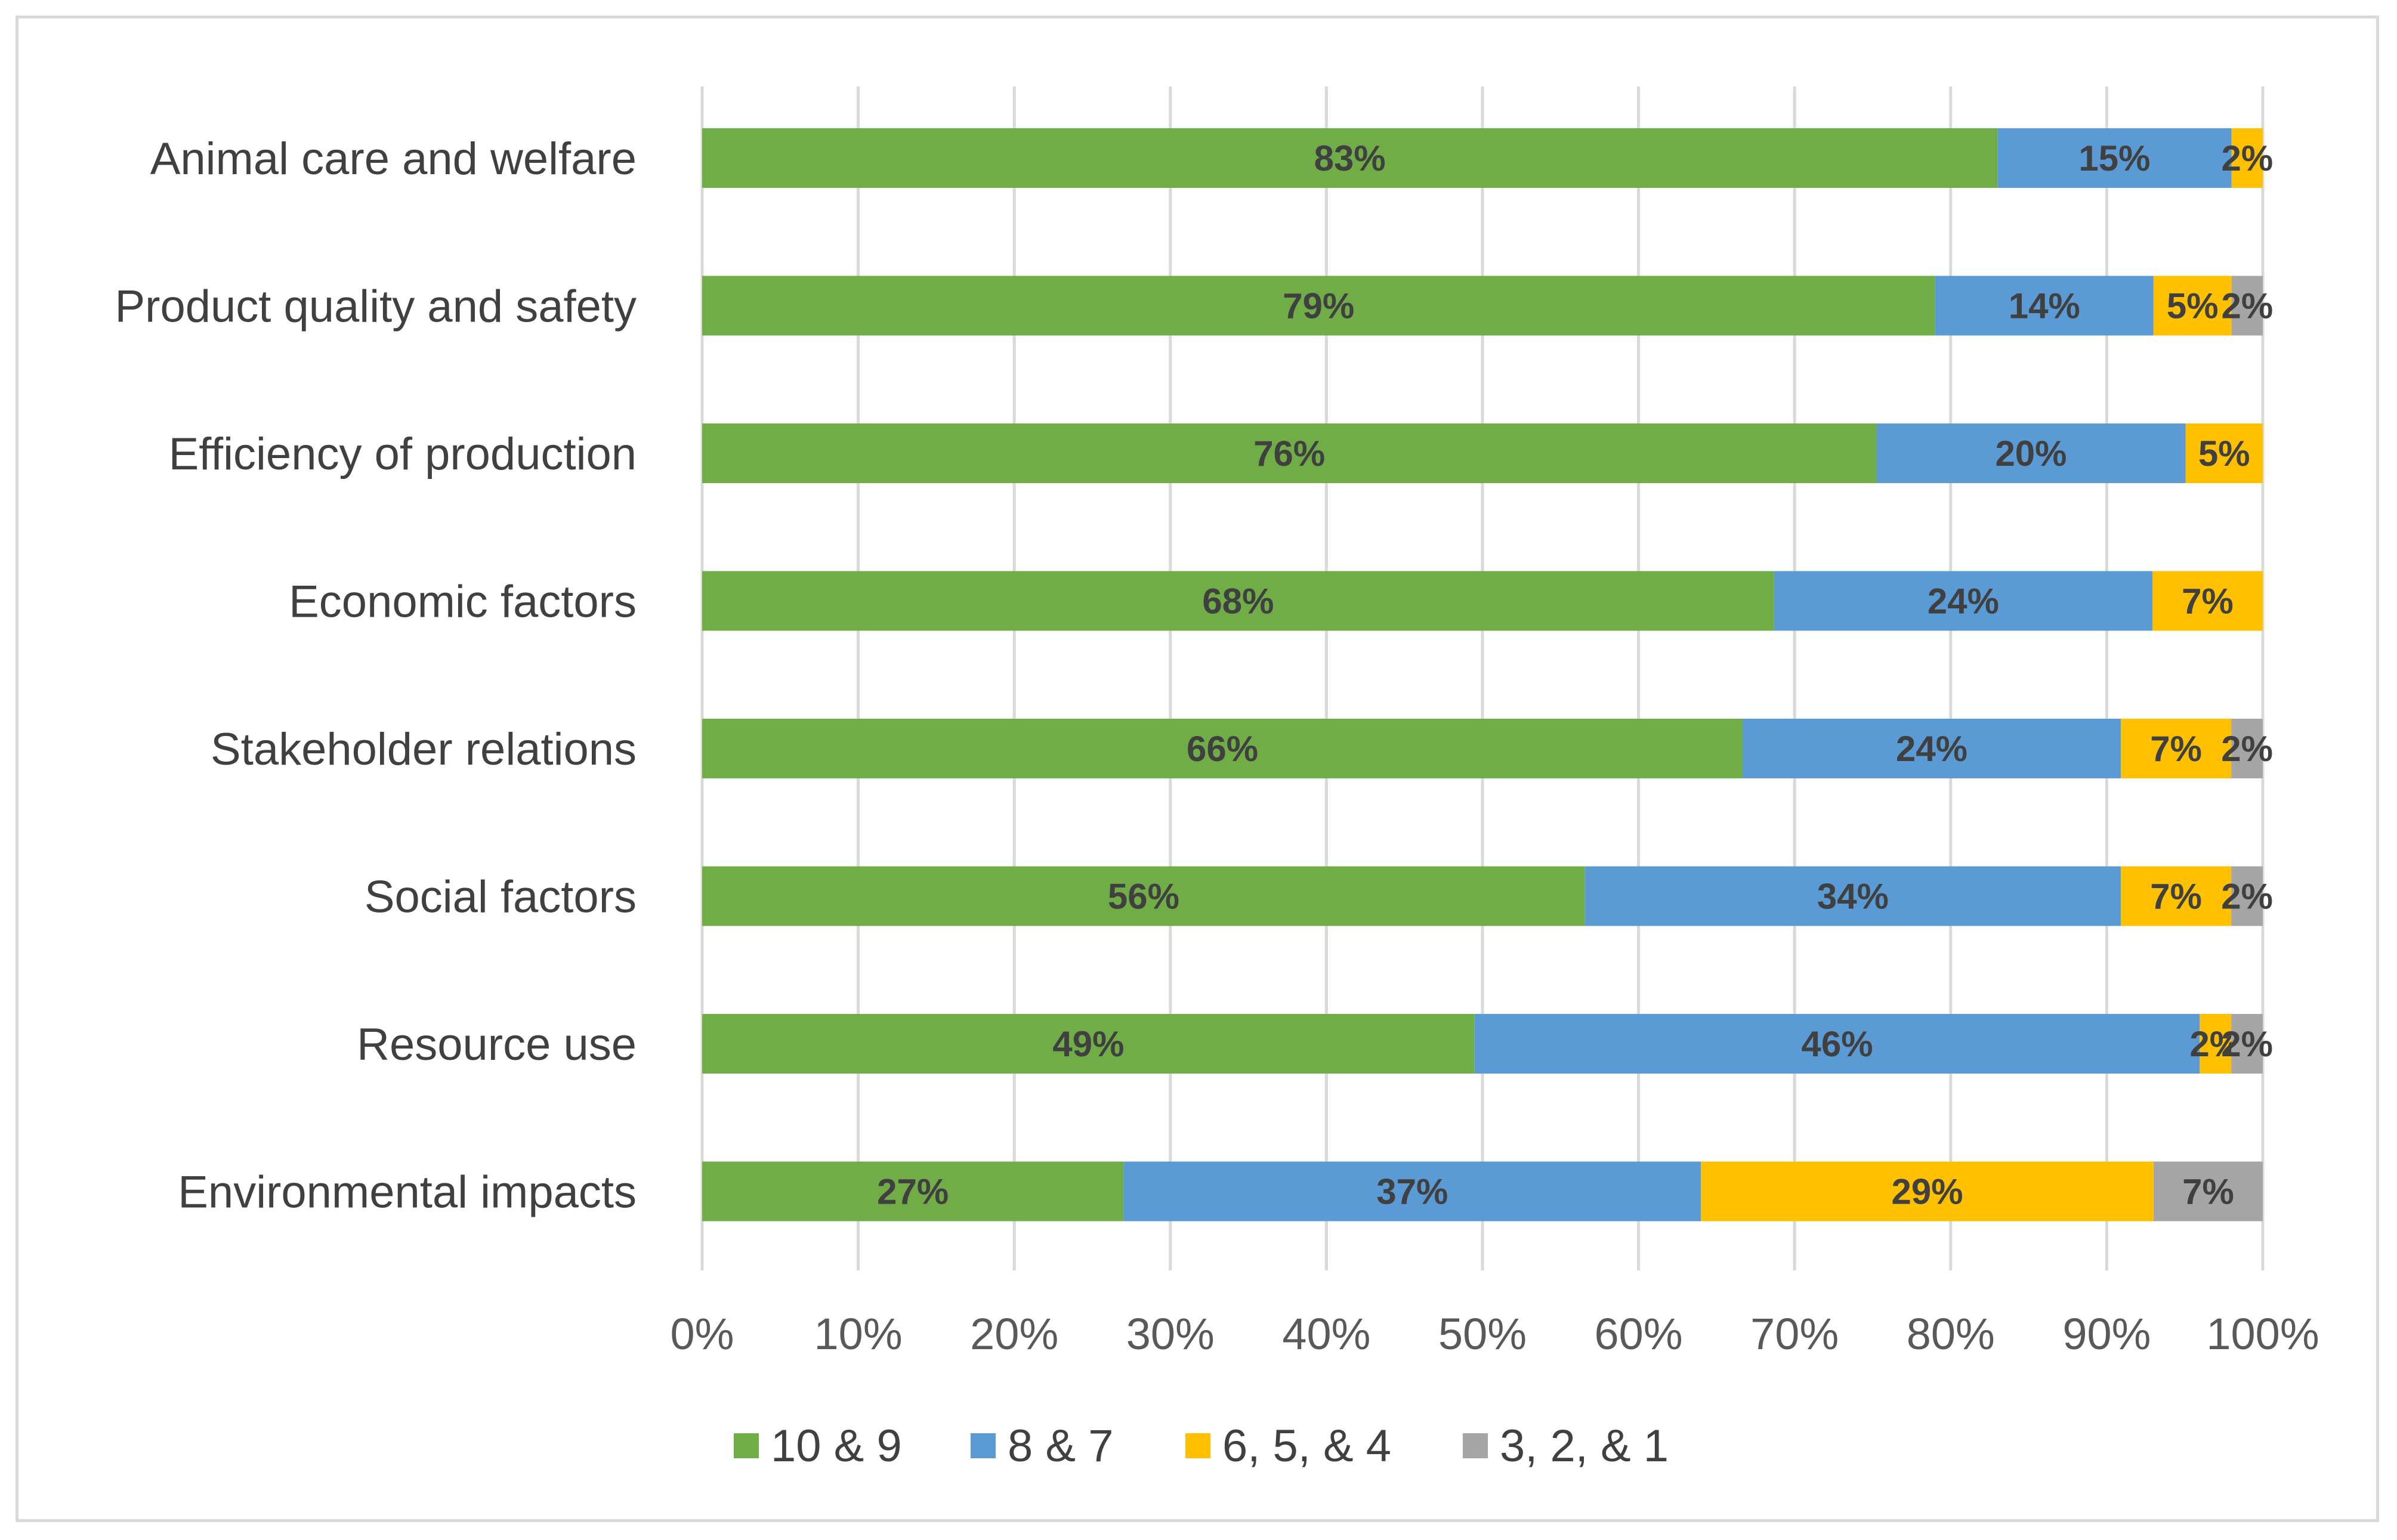  Describe the element at coordinates (1326, 1334) in the screenshot. I see `x-tick-label-40: 40%` at that location.